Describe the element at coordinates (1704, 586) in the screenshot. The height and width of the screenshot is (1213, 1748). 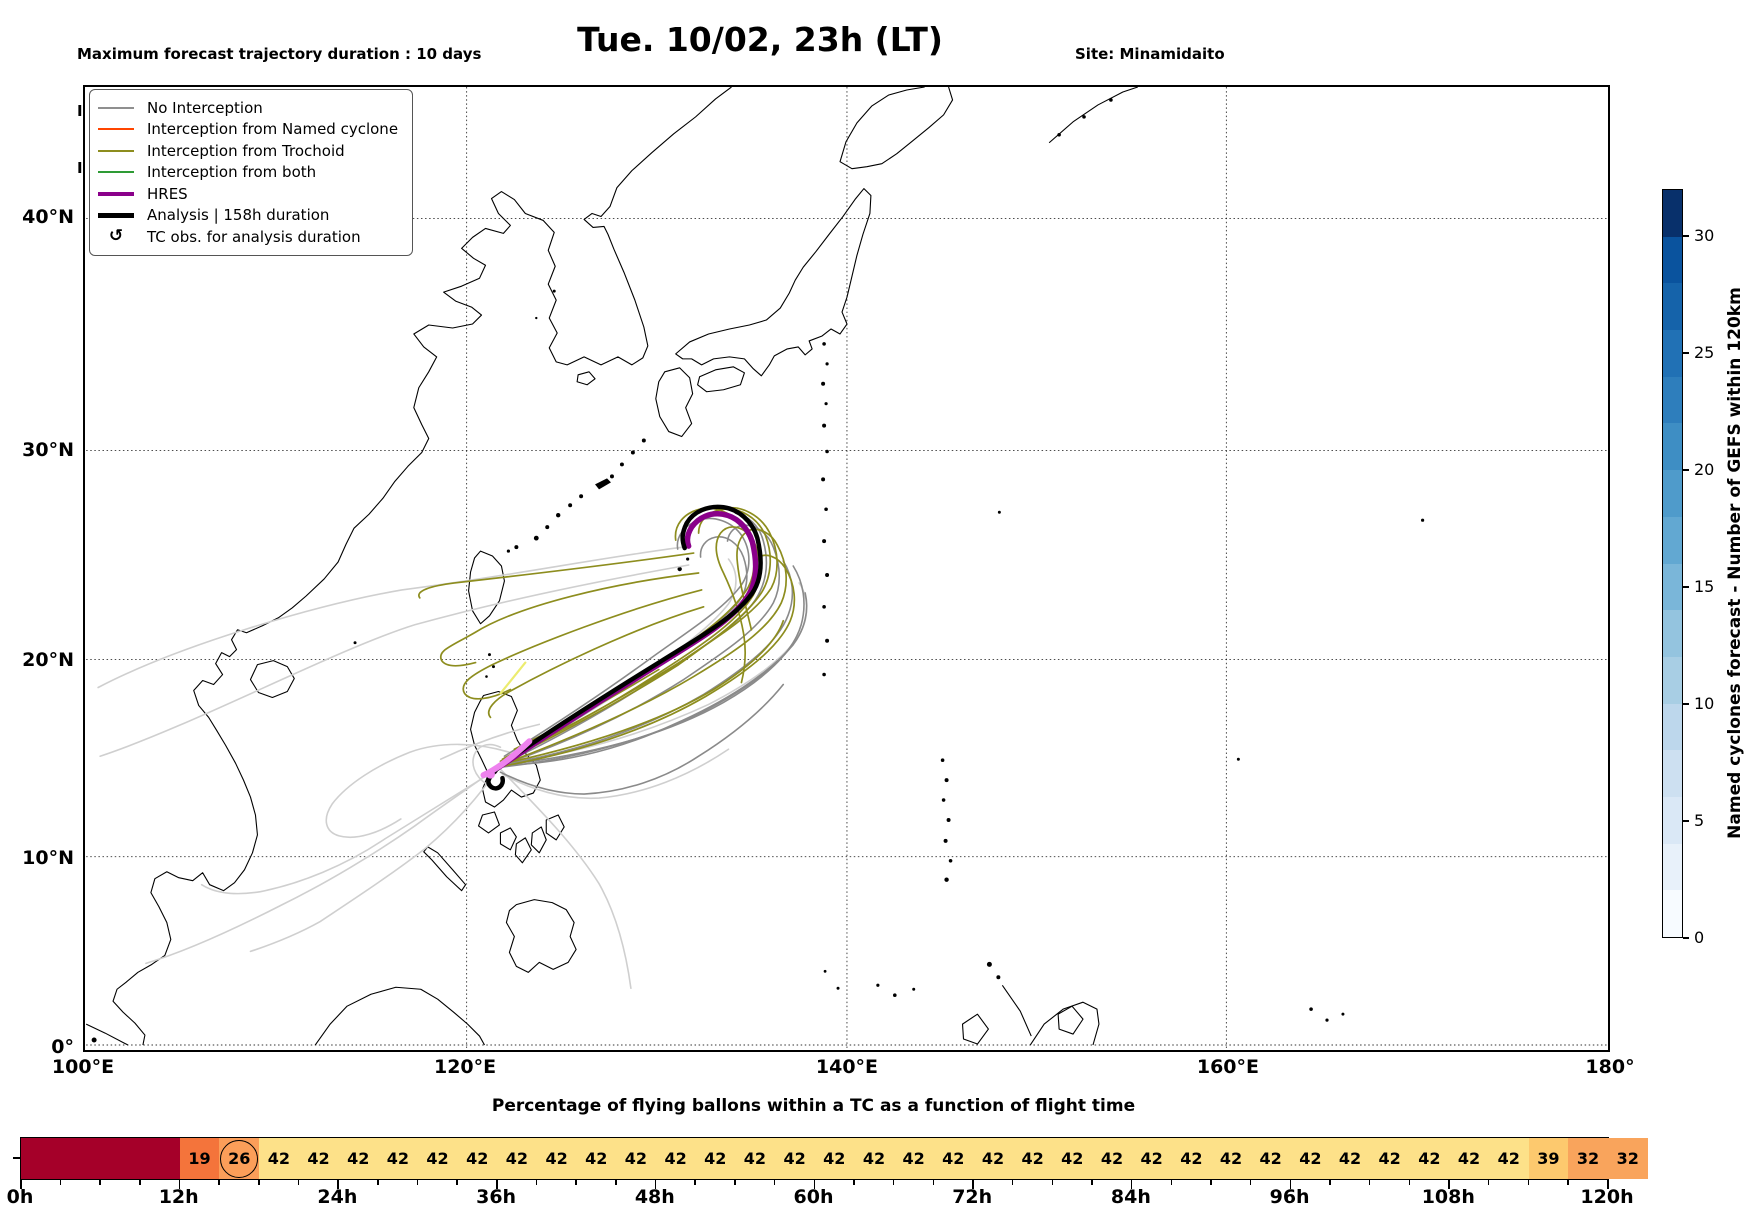
I see `colorbar-tick-label: 15` at that location.